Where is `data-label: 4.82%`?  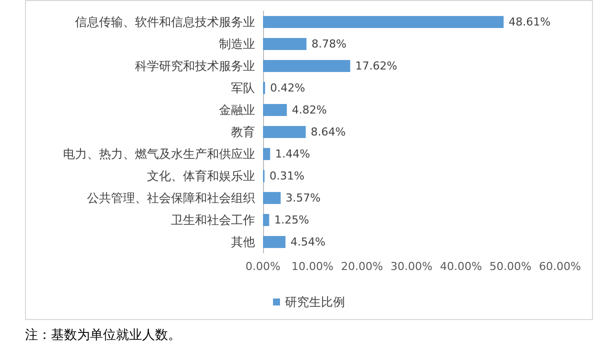 data-label: 4.82% is located at coordinates (309, 110).